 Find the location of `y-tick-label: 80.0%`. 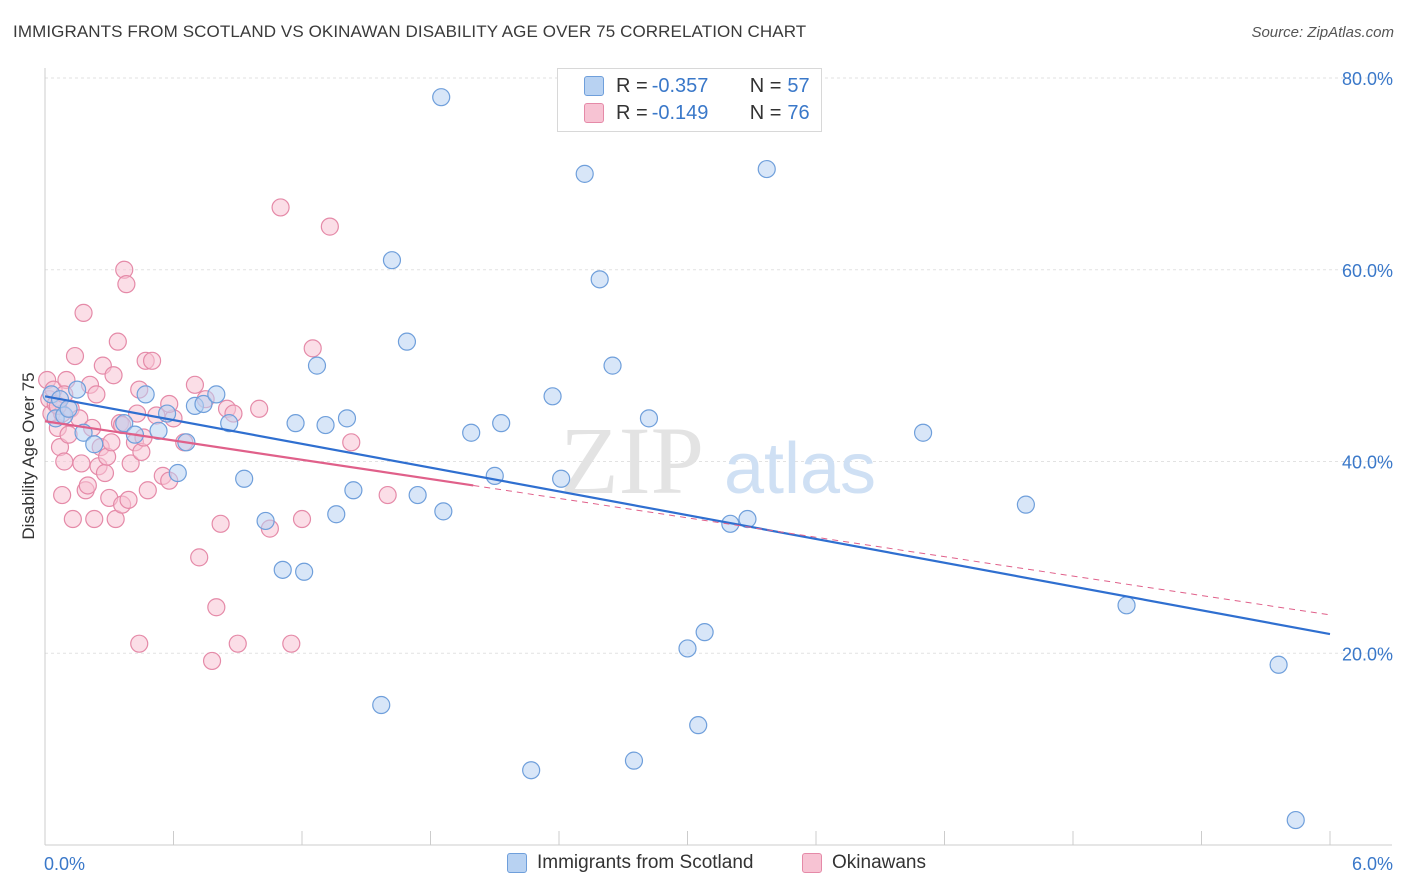

y-tick-label: 80.0% is located at coordinates (1367, 79).